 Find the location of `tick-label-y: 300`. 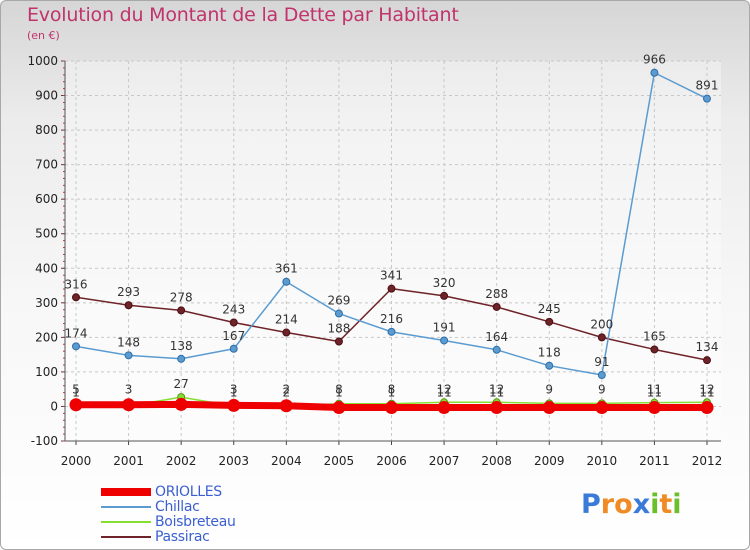

tick-label-y: 300 is located at coordinates (46, 303).